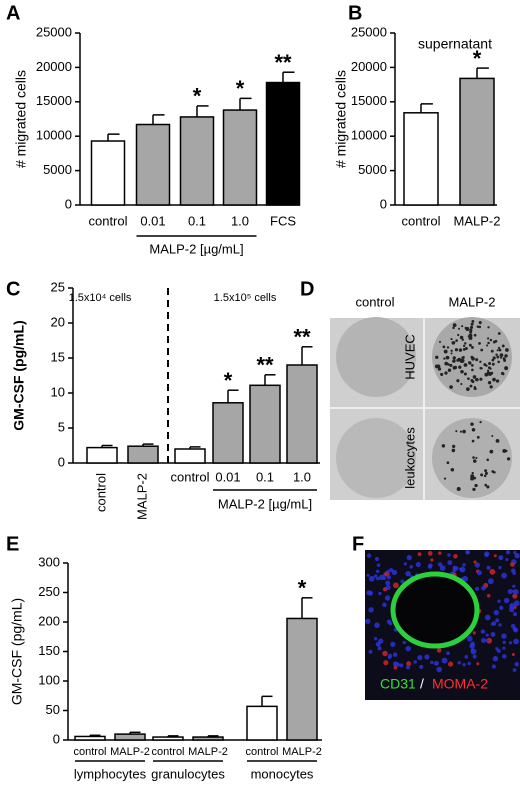 This screenshot has height=786, width=520. What do you see at coordinates (265, 476) in the screenshot?
I see `x-tick-label: 0.1` at bounding box center [265, 476].